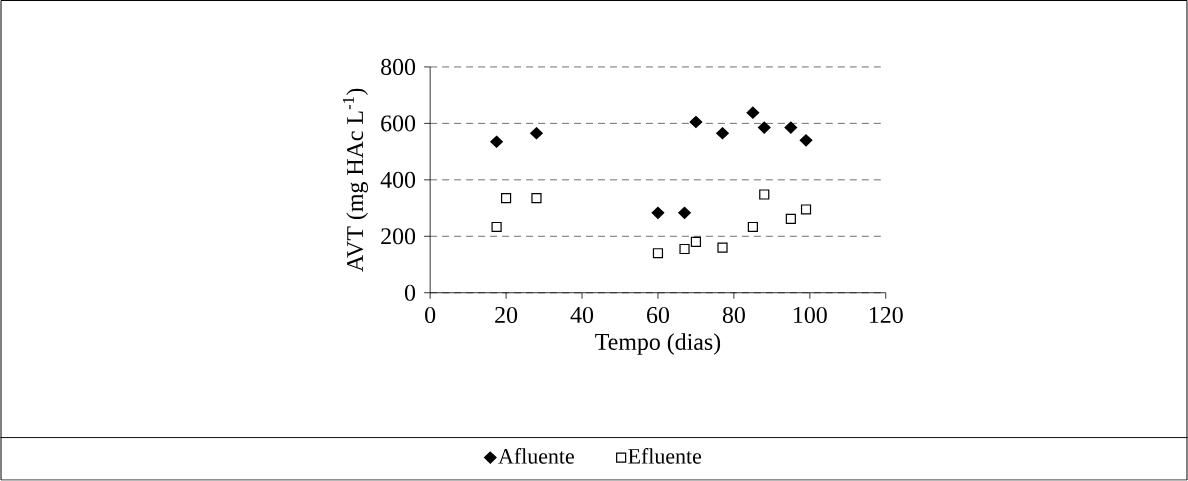 This screenshot has height=481, width=1188. I want to click on x-tick-label: 120, so click(886, 315).